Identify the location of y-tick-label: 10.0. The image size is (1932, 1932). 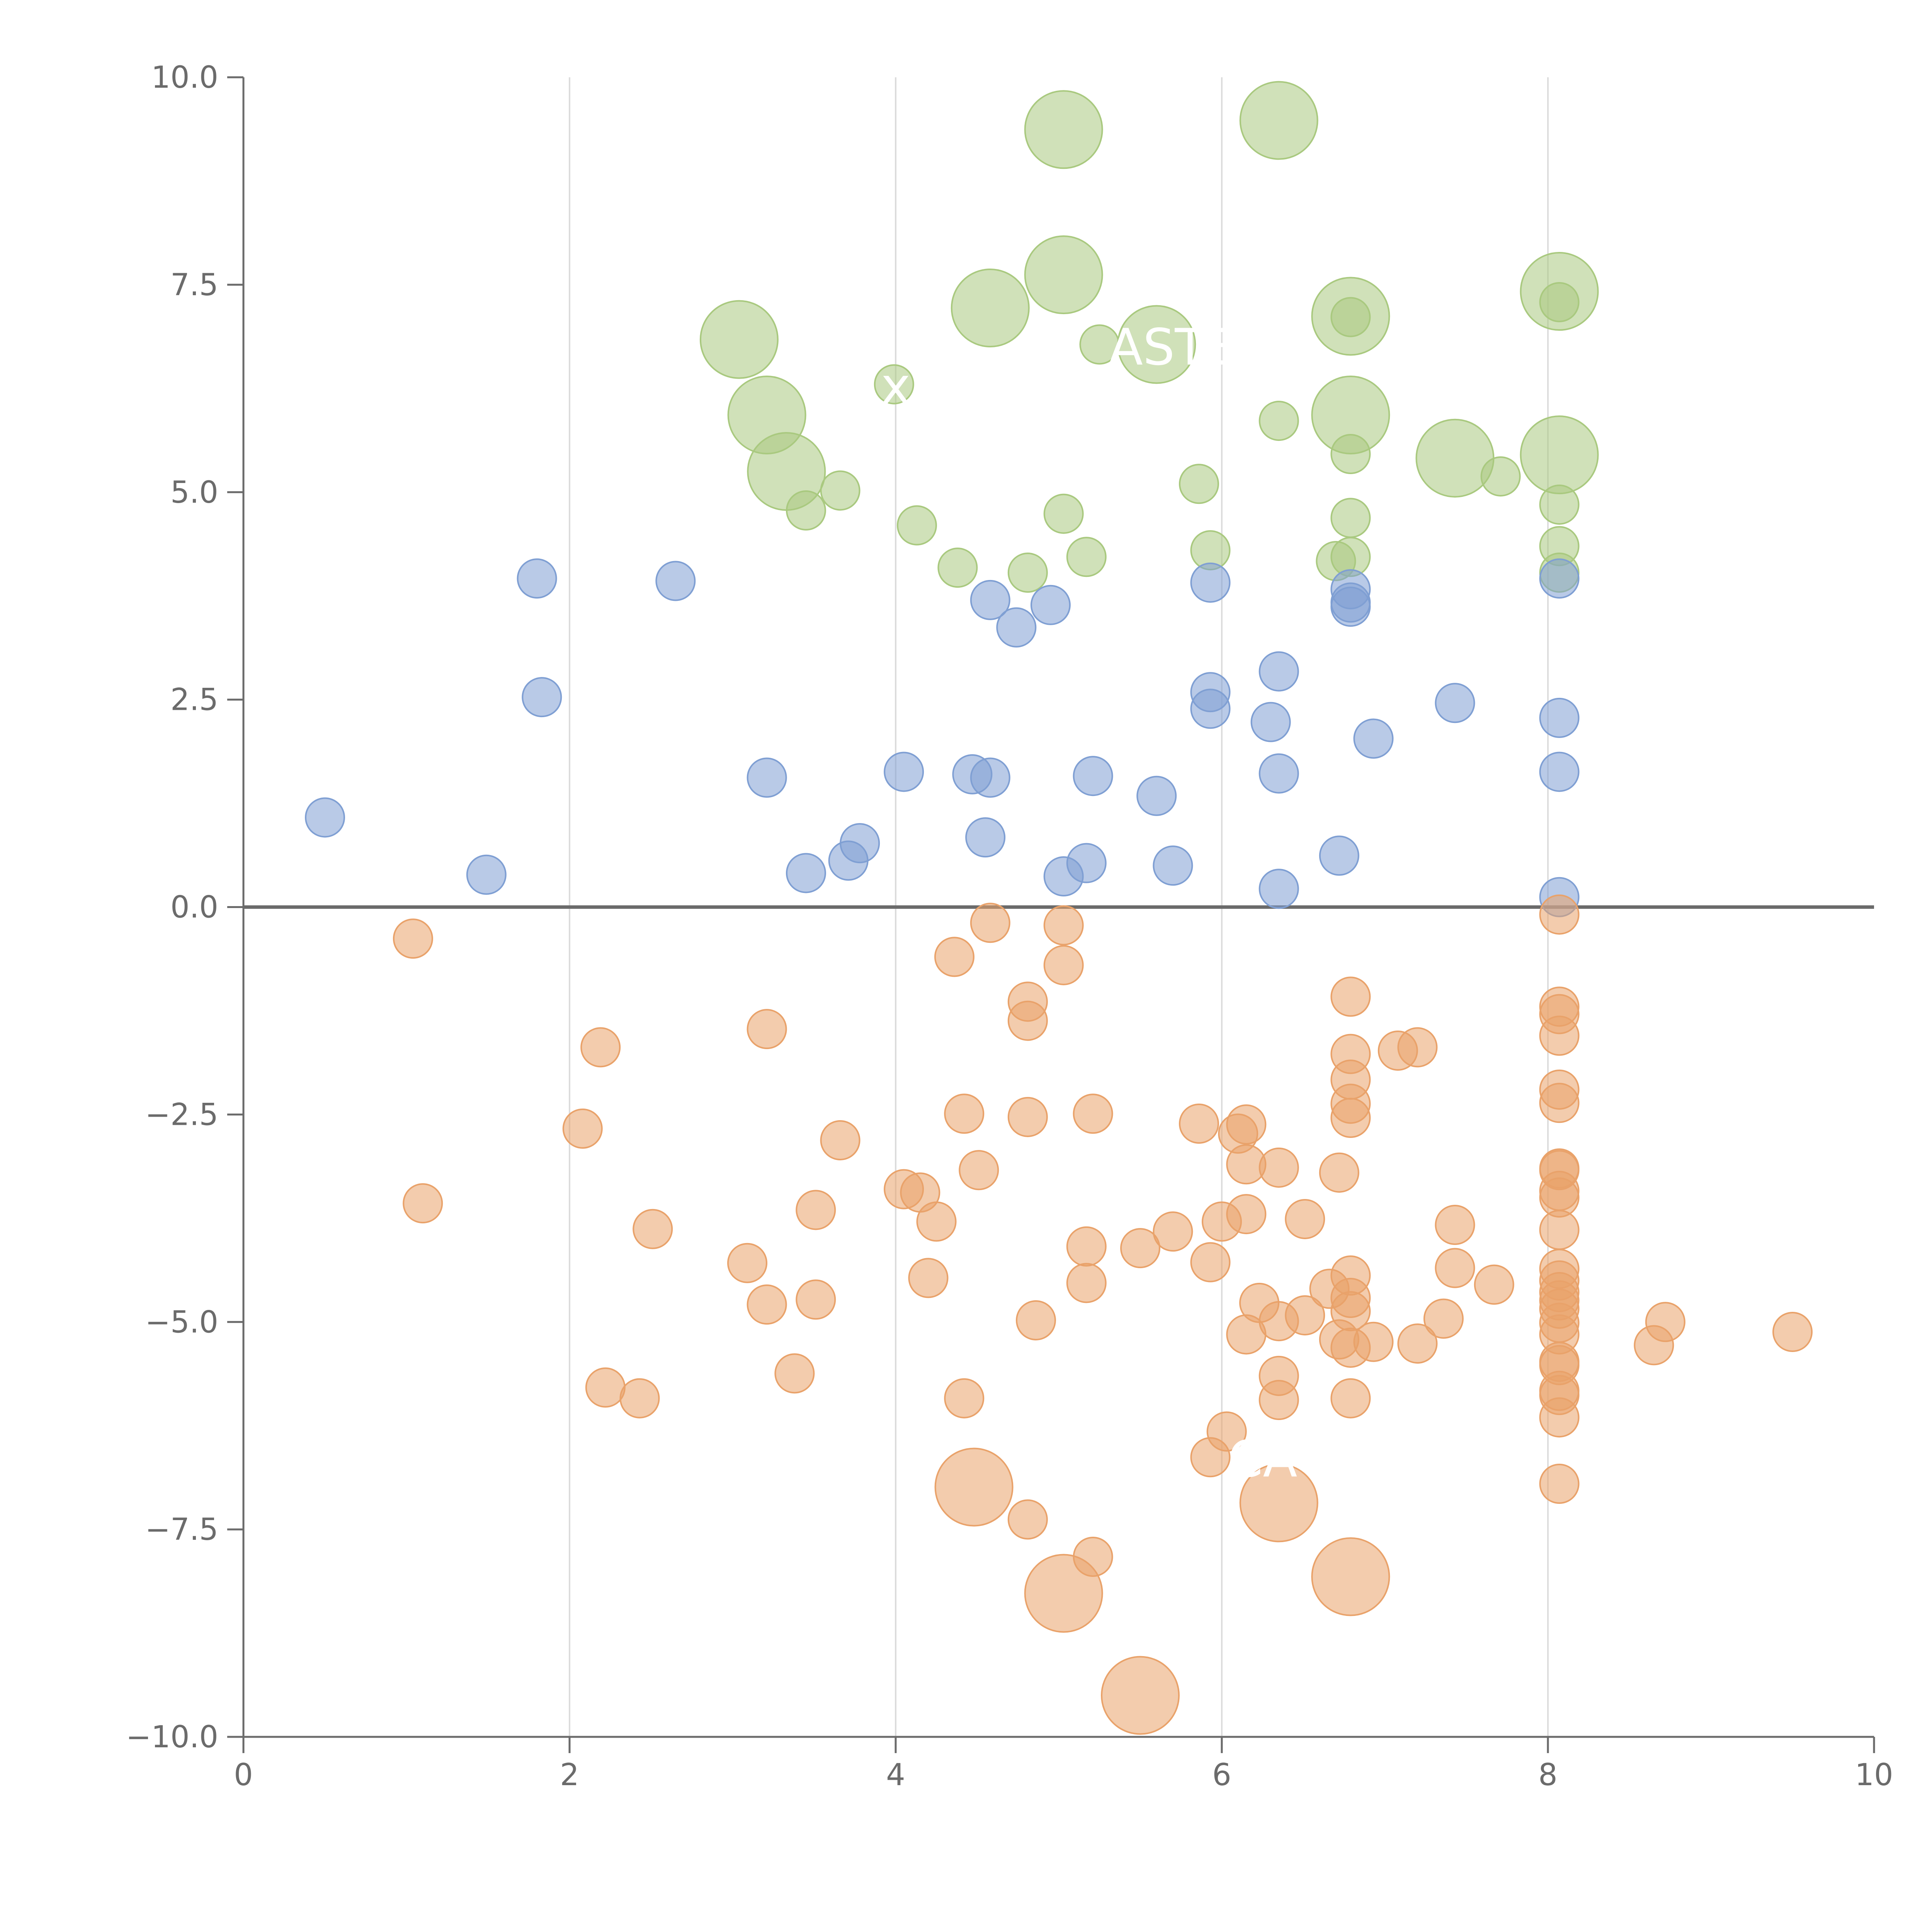
(184, 78).